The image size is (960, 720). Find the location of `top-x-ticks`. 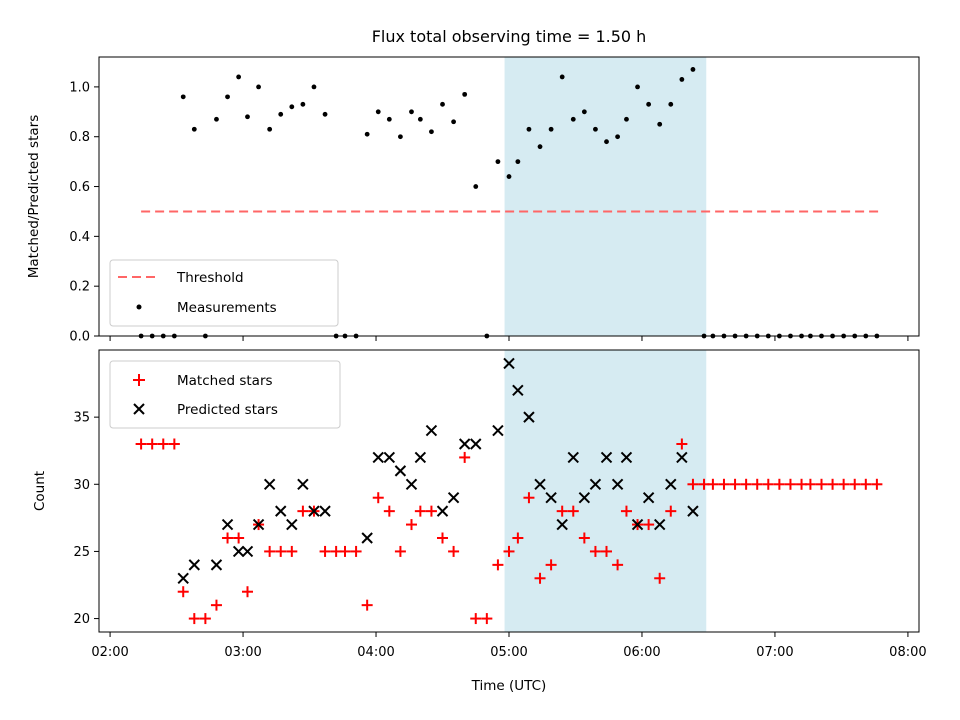

top-x-ticks is located at coordinates (509, 338).